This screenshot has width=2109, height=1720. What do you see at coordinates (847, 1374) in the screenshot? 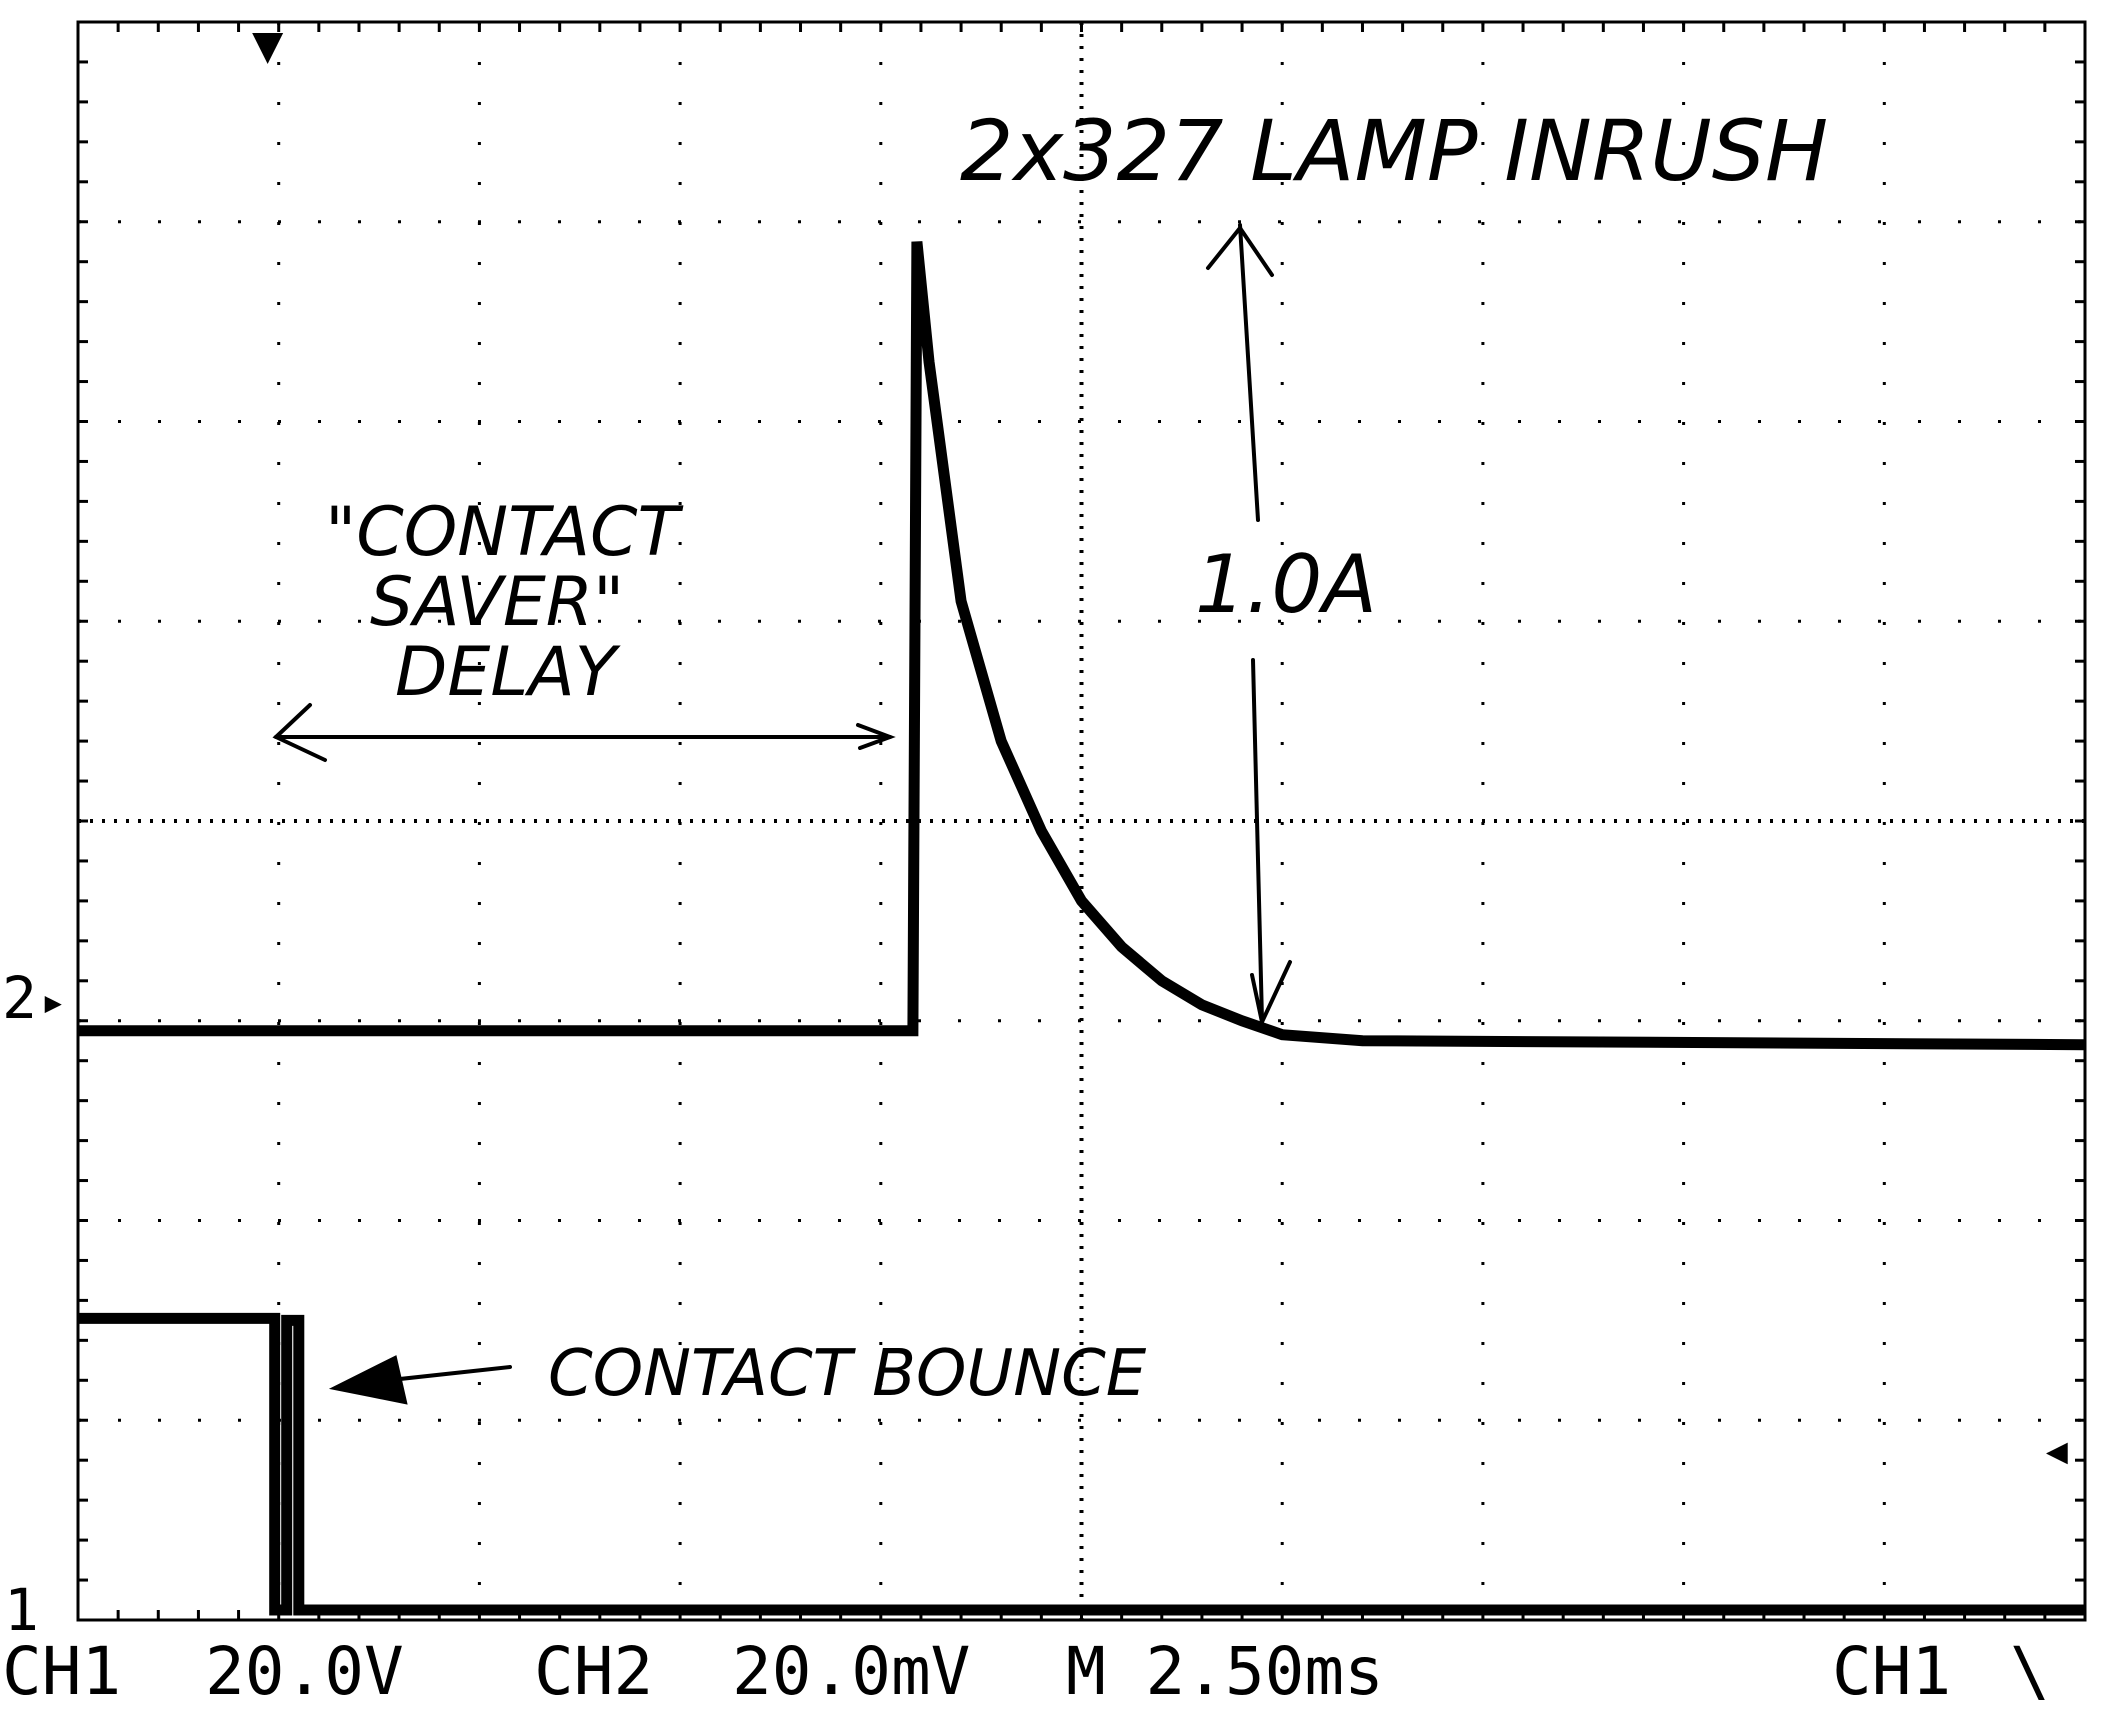
I see `bounce-label: CONTACT BOUNCE` at bounding box center [847, 1374].